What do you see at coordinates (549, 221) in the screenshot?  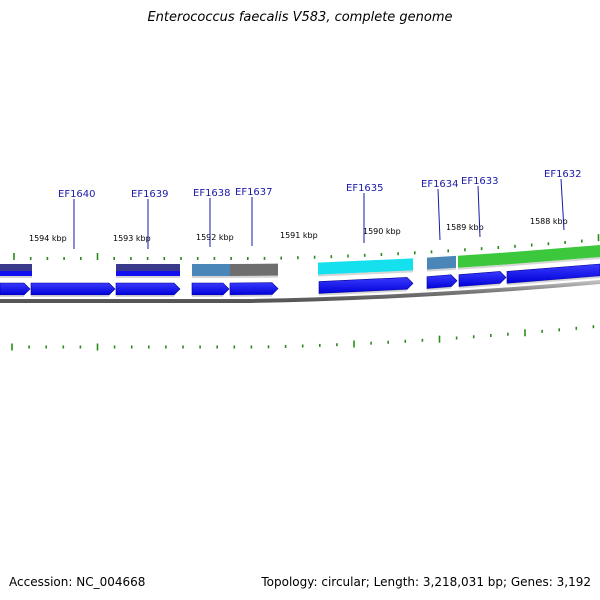 I see `scale-label: 1588 kbp` at bounding box center [549, 221].